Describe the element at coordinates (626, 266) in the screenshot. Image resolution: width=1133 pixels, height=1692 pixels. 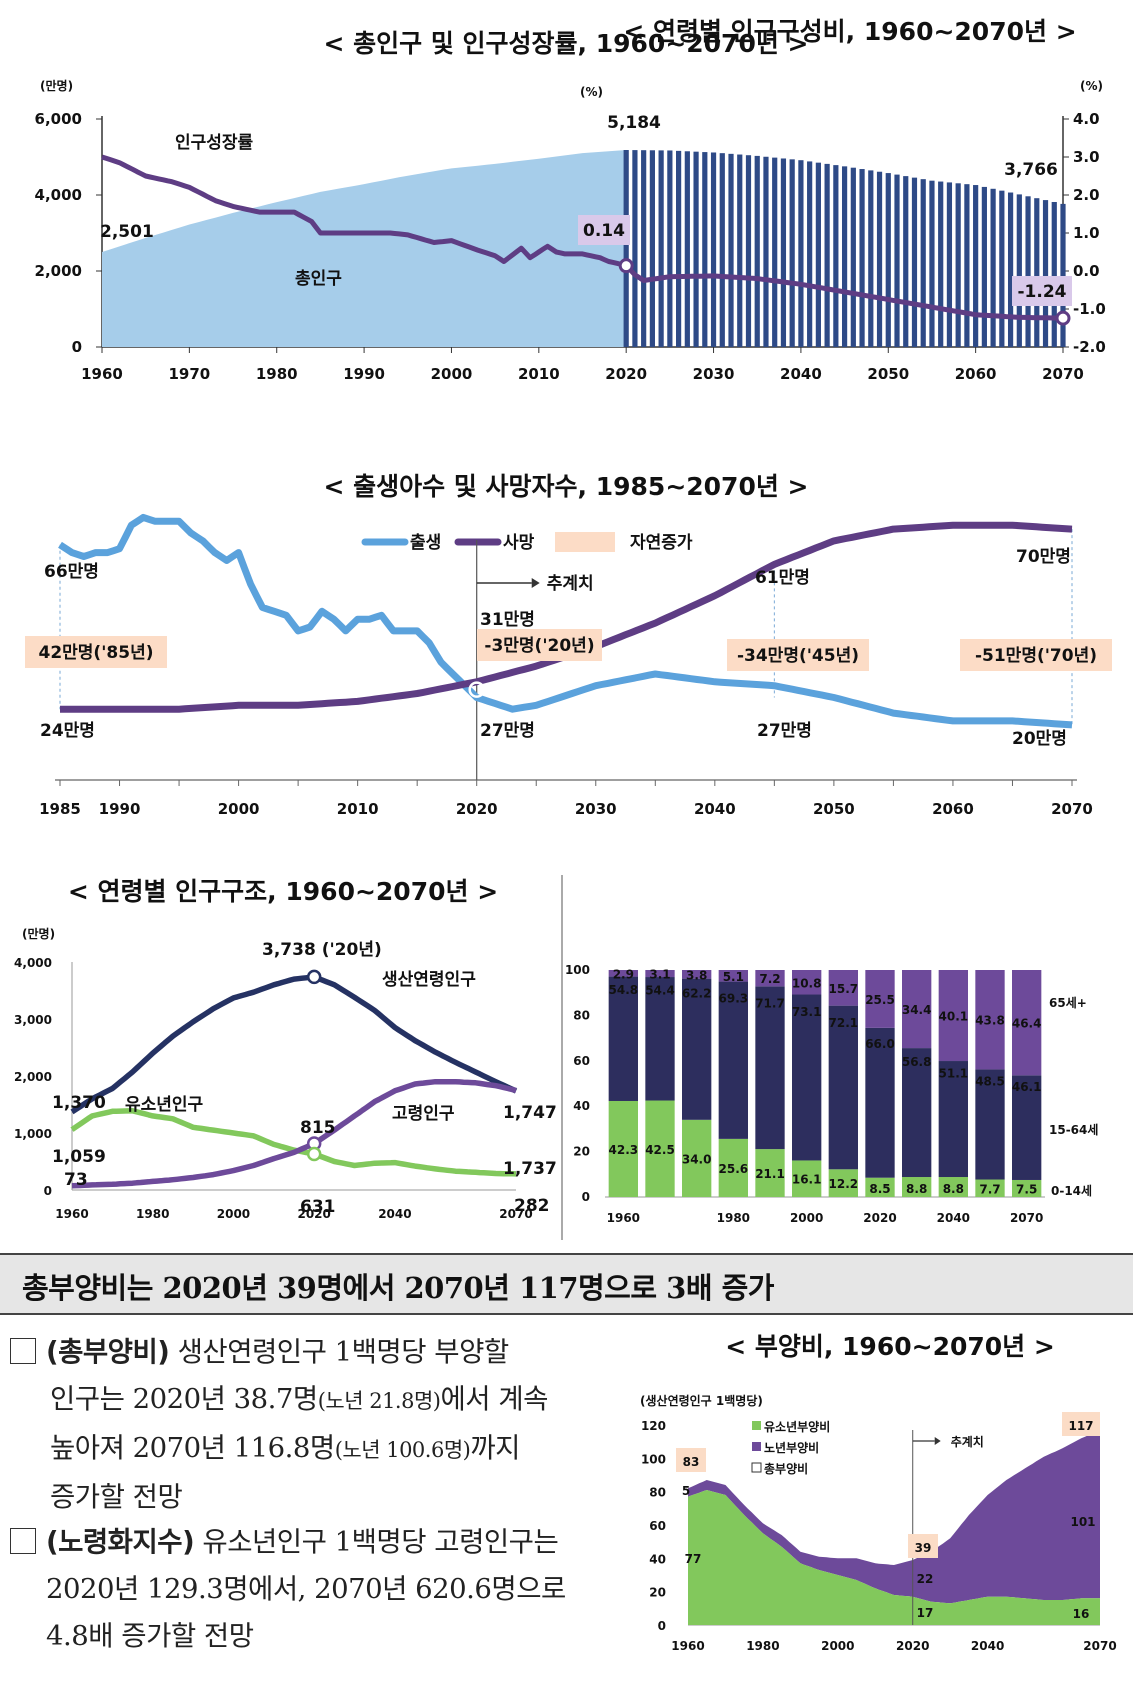
I see `marker-2020` at that location.